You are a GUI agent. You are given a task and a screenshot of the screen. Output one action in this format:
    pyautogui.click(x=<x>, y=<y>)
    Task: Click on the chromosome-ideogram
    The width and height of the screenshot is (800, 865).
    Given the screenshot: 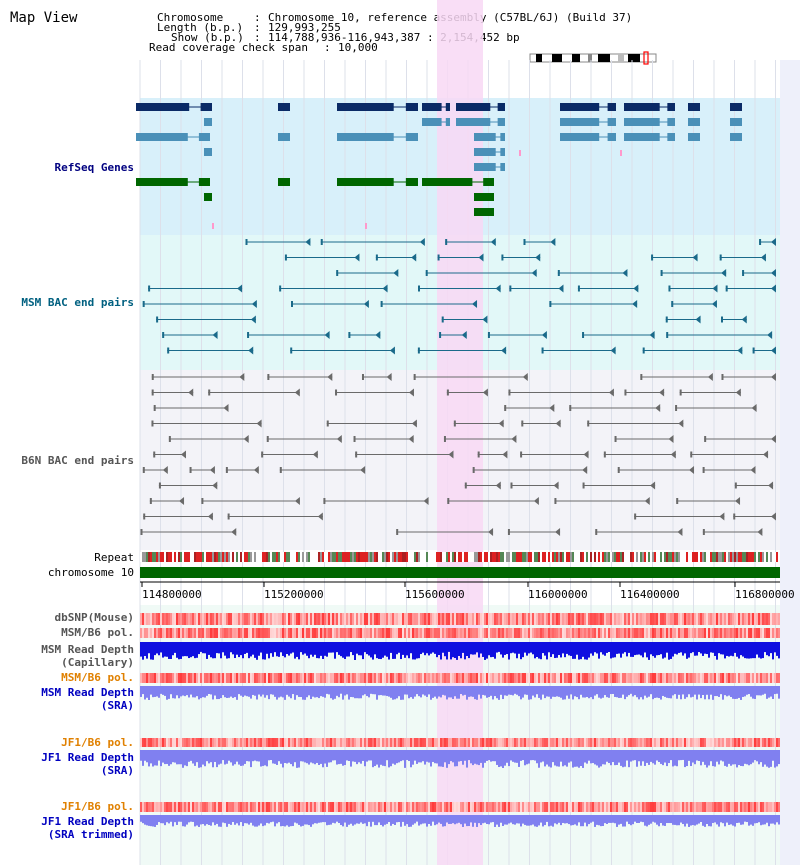 What is the action you would take?
    pyautogui.click(x=595, y=58)
    